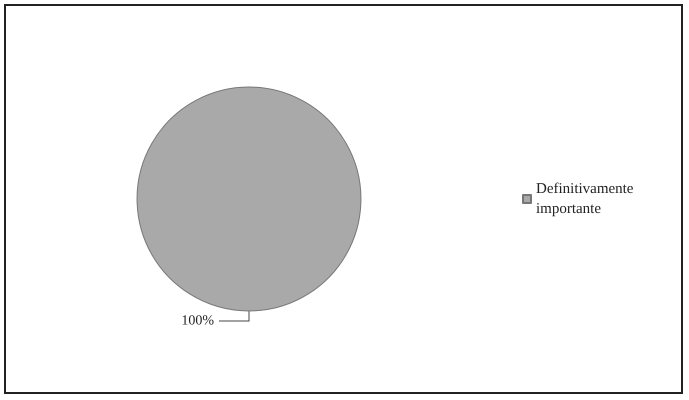 The width and height of the screenshot is (689, 400). Describe the element at coordinates (587, 199) in the screenshot. I see `legend-label: Definitivamente importante` at that location.